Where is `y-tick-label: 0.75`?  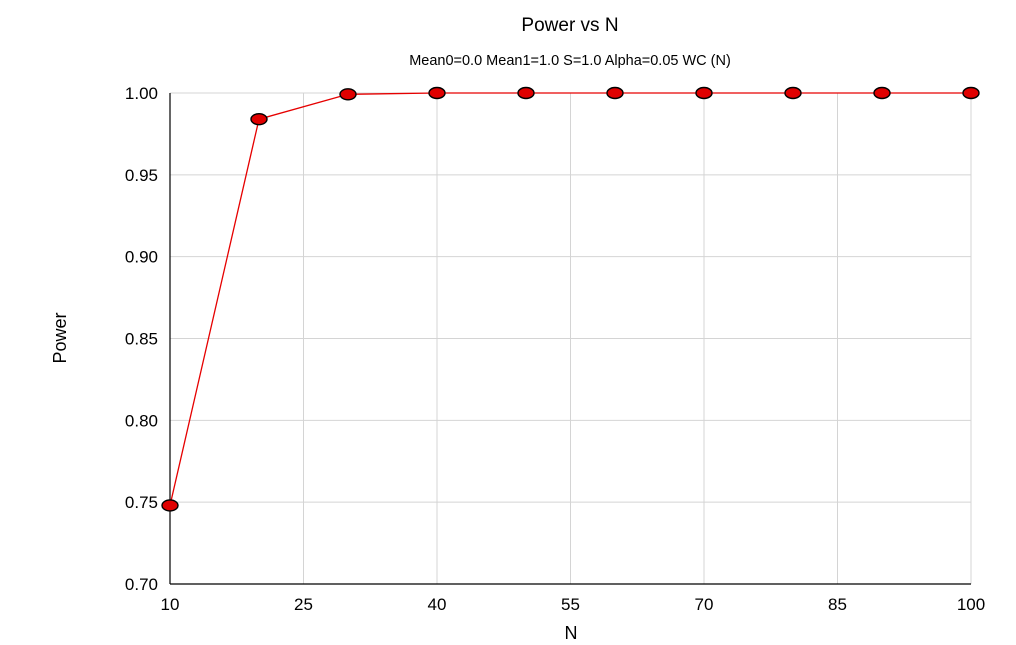
y-tick-label: 0.75 is located at coordinates (141, 502).